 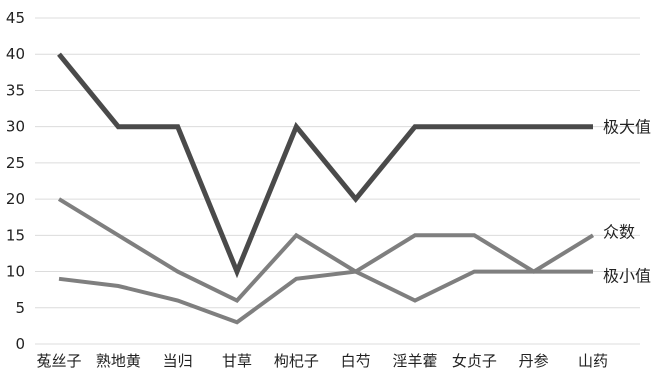 I want to click on x-category-label: 枸杞子, so click(x=296, y=361).